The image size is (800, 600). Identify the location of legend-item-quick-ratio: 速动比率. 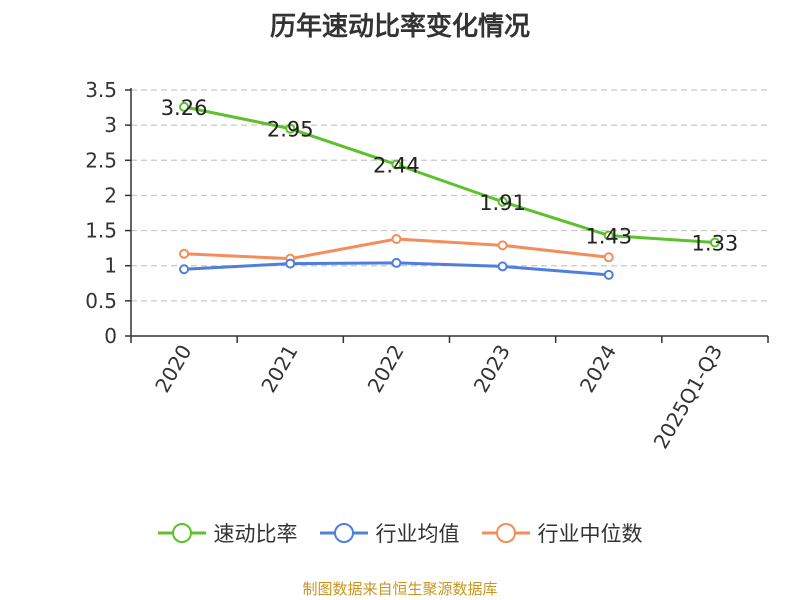
(227, 533).